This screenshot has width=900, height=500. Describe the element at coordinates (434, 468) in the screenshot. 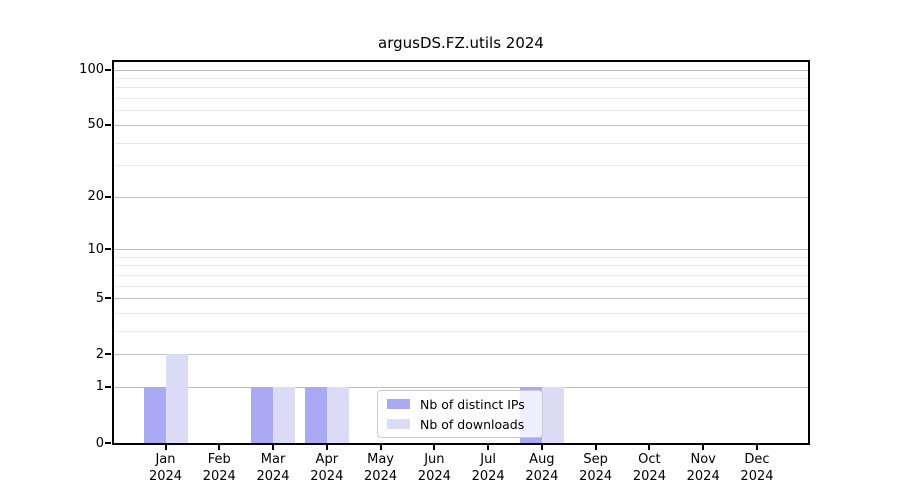

I see `xtick-label-jun: Jun 2024` at that location.